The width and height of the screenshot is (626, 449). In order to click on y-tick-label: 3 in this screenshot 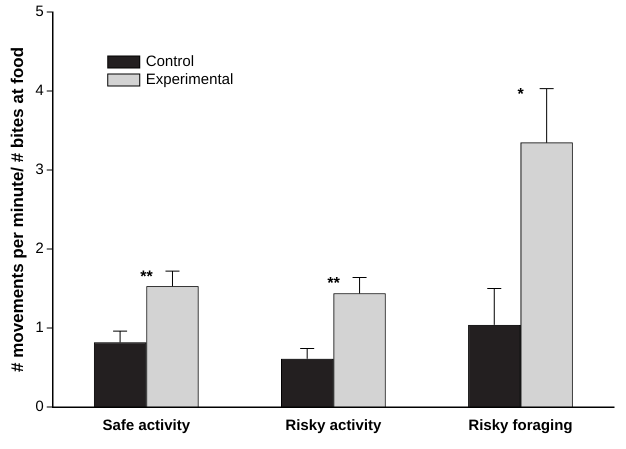, I will do `click(39, 169)`.